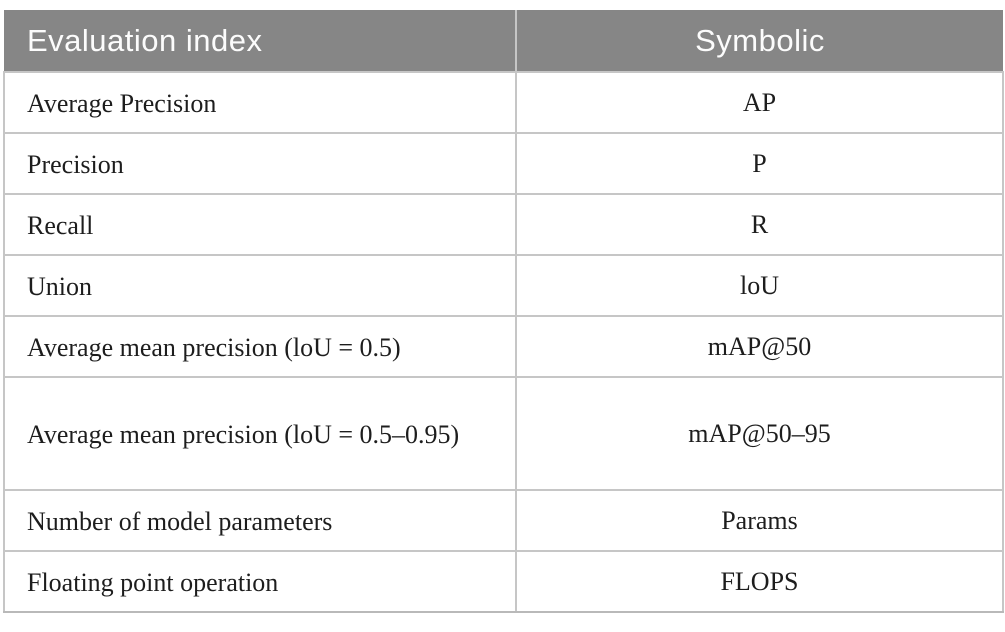 This screenshot has width=1005, height=632. I want to click on cell-evaluation-index: Precision, so click(260, 164).